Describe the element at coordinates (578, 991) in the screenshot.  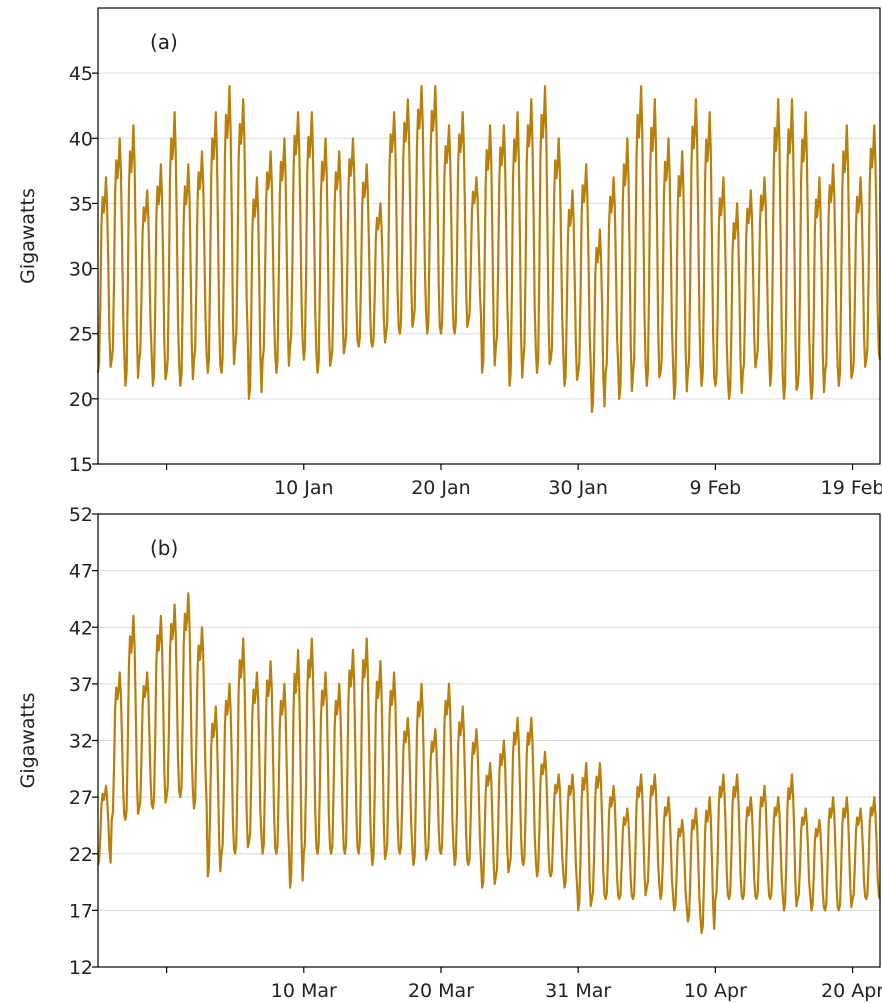
I see `x-tick-label: 31 Mar` at that location.